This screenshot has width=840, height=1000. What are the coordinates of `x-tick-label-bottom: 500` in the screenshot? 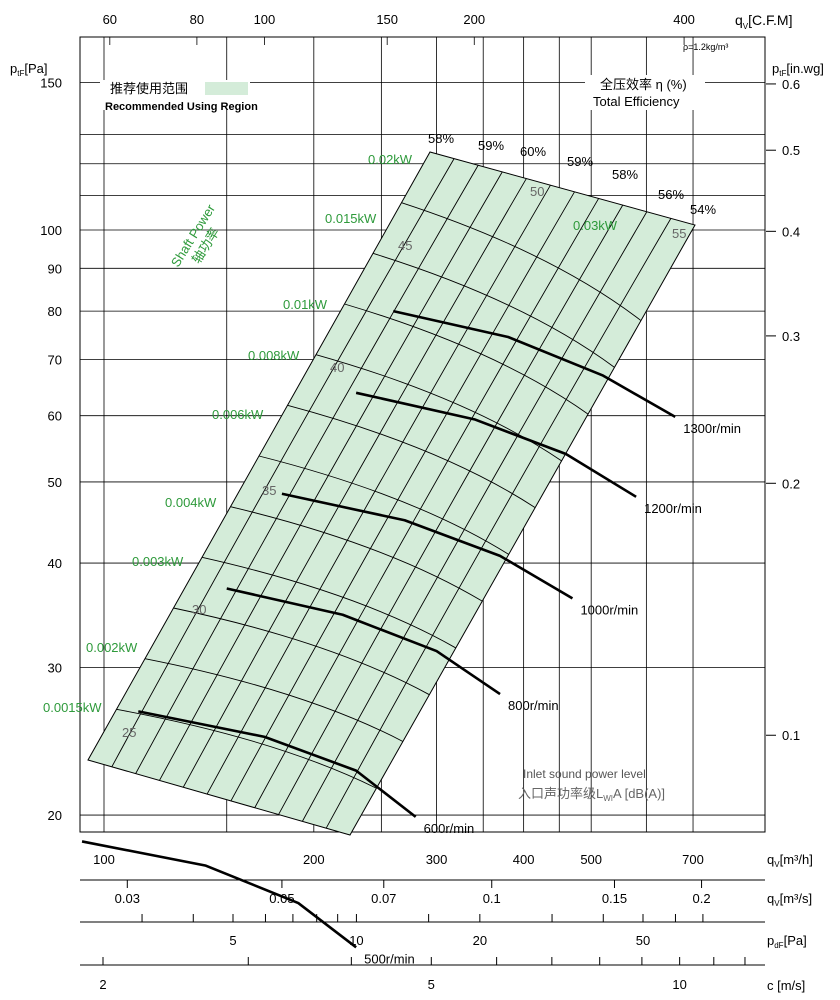 It's located at (591, 859).